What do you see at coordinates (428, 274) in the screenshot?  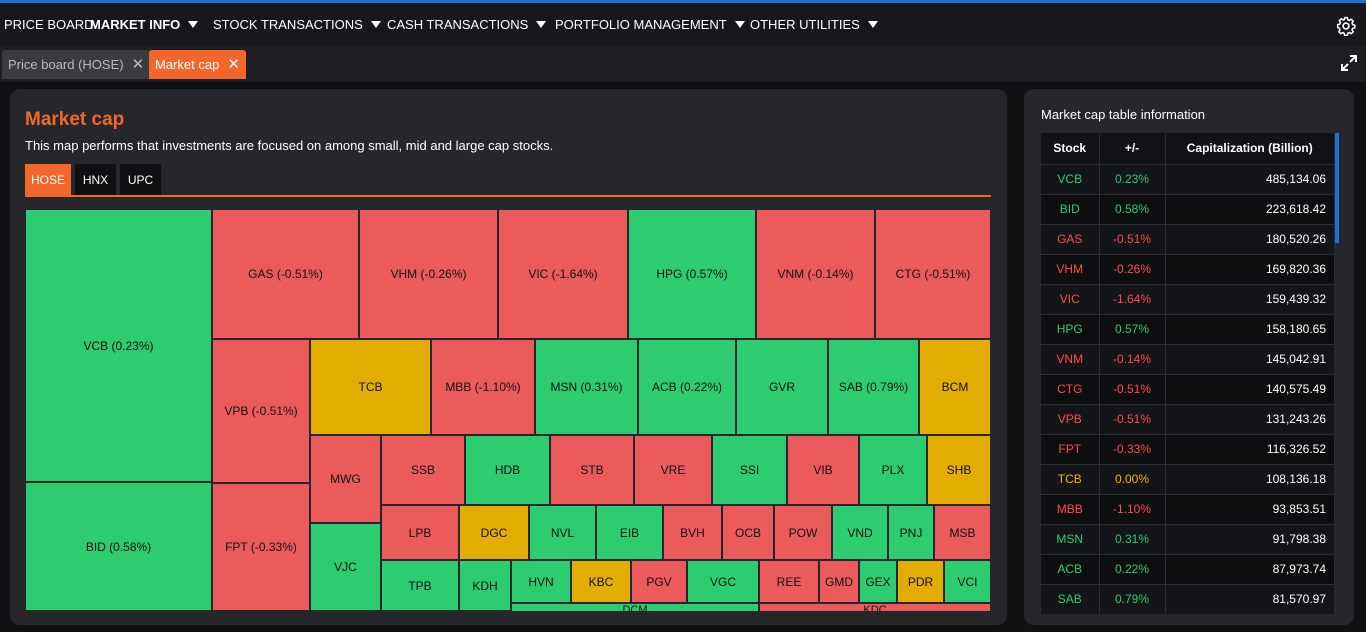 I see `treemap-cell-vhm: VHM (-0.26%)` at bounding box center [428, 274].